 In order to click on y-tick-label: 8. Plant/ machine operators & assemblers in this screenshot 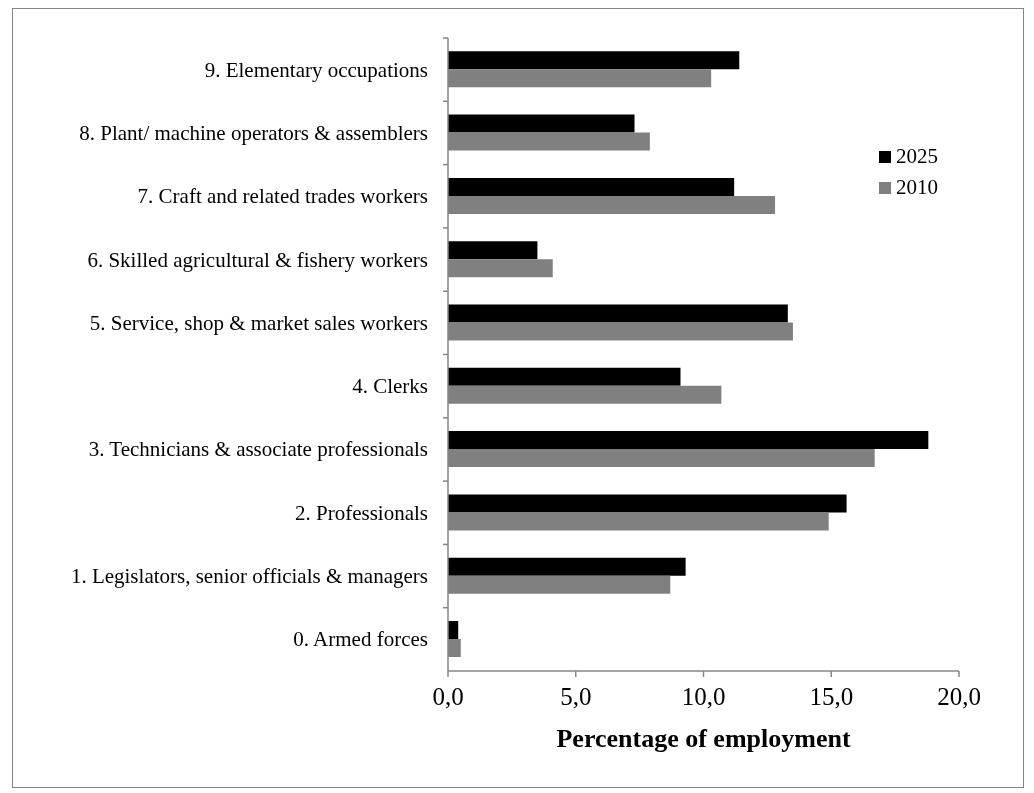, I will do `click(253, 132)`.